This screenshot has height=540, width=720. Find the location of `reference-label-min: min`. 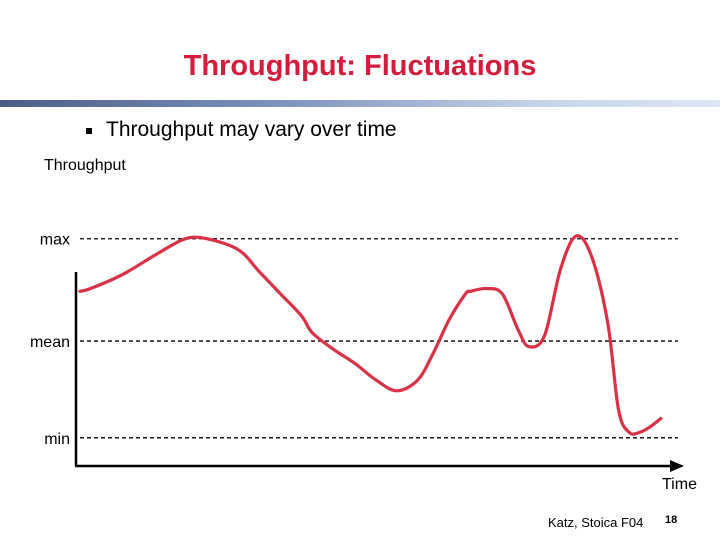

reference-label-min: min is located at coordinates (57, 439).